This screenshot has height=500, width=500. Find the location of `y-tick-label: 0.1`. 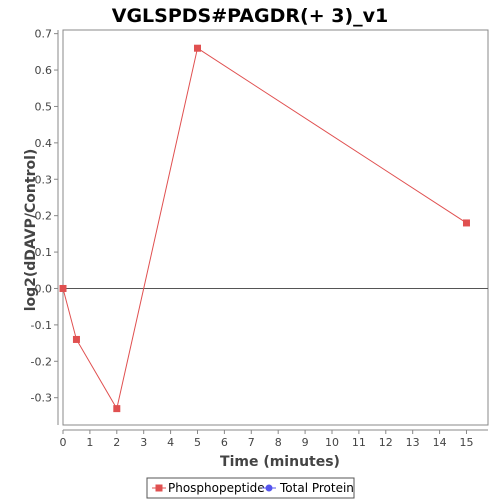

y-tick-label: 0.1 is located at coordinates (44, 252).